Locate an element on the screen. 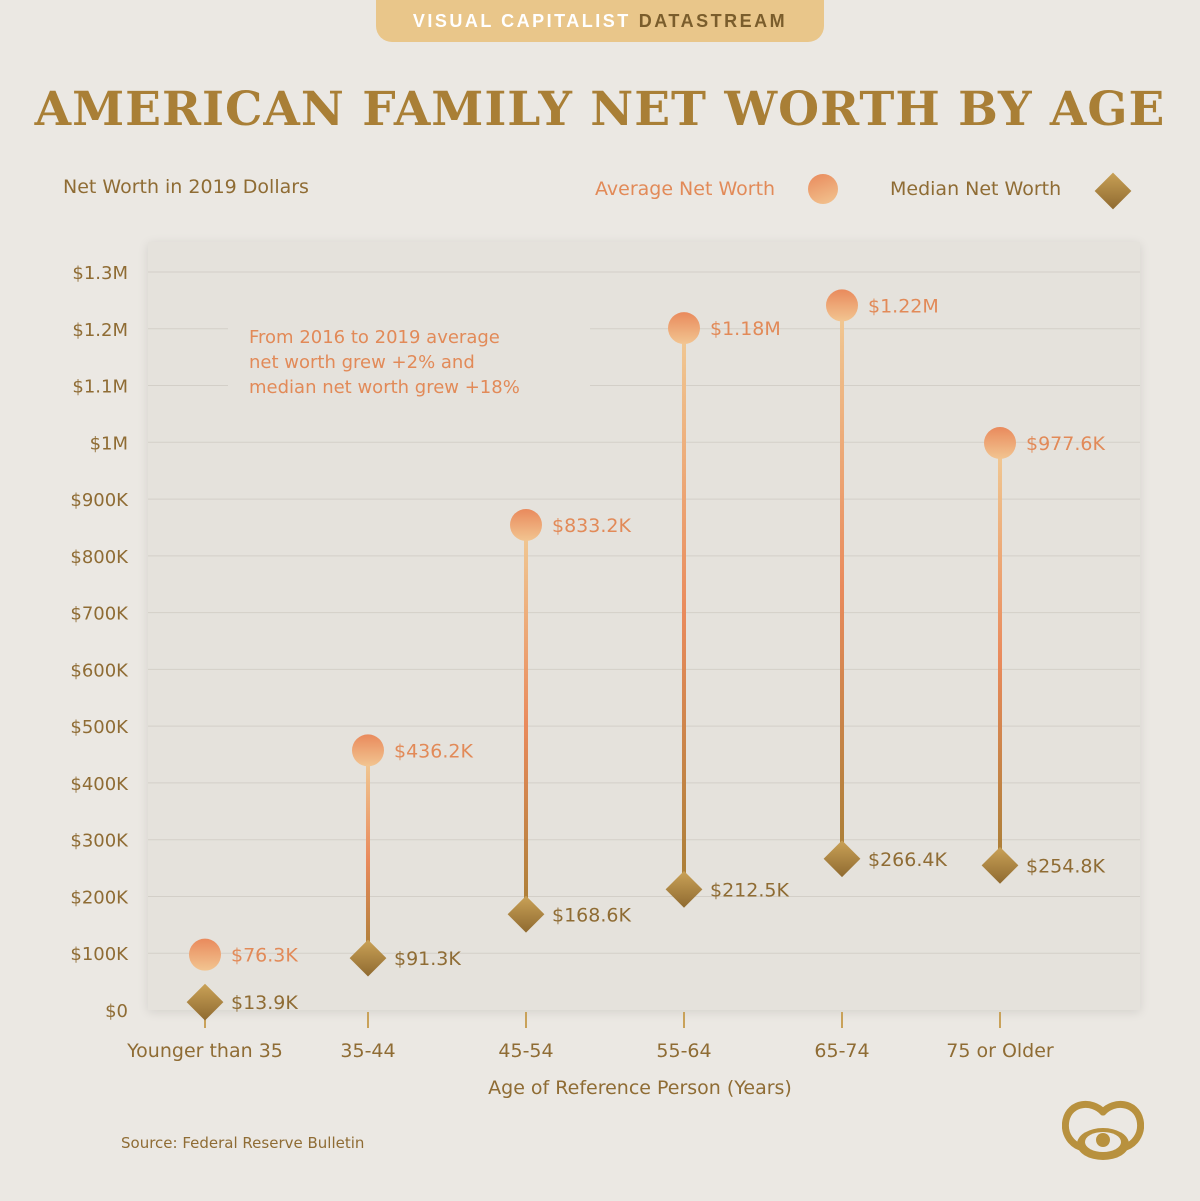 The height and width of the screenshot is (1201, 1200). banner: VISUAL CAPITALIST DATASTREAM is located at coordinates (600, 21).